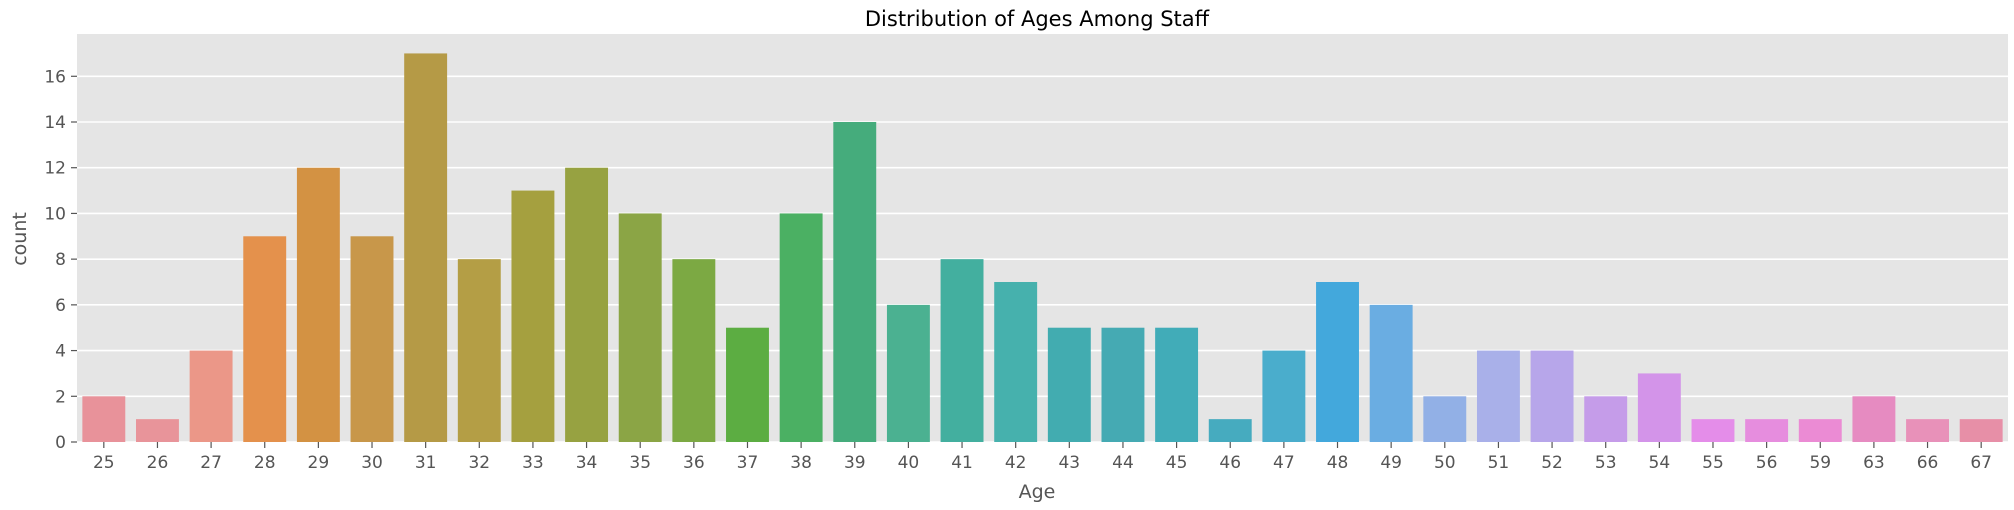 The image size is (2014, 510). Describe the element at coordinates (587, 463) in the screenshot. I see `x-tick-label: 34` at that location.